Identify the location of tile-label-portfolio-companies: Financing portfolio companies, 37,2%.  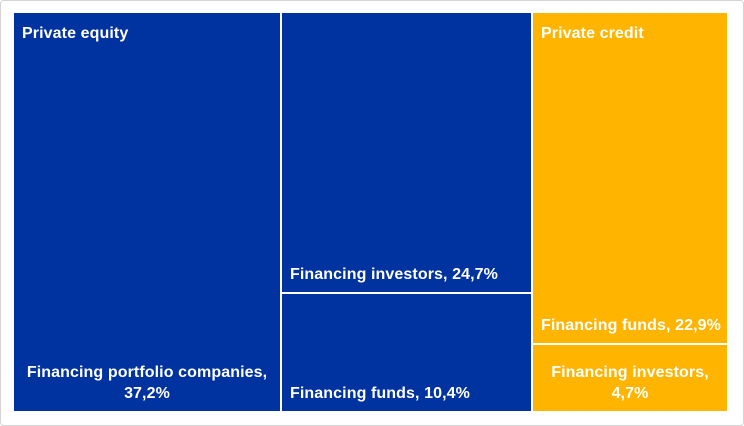
(147, 383).